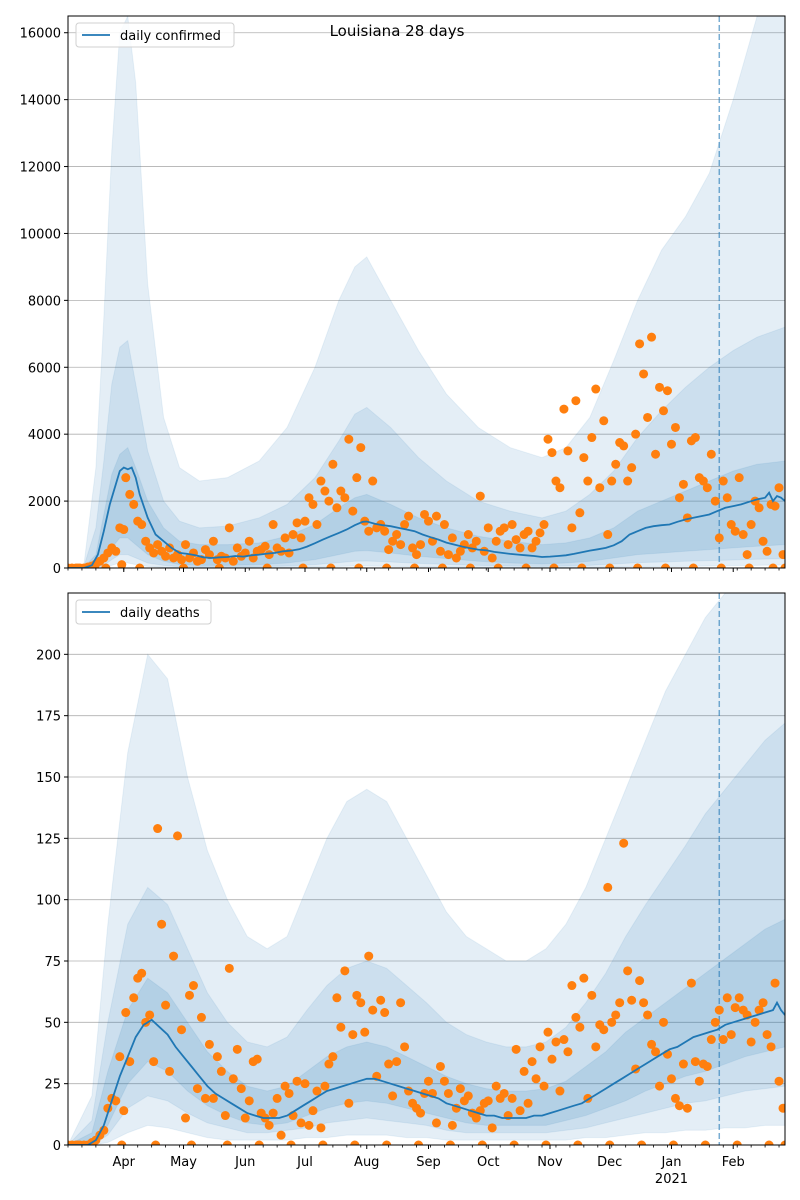  I want to click on deaths-xtick-label: Nov, so click(550, 1162).